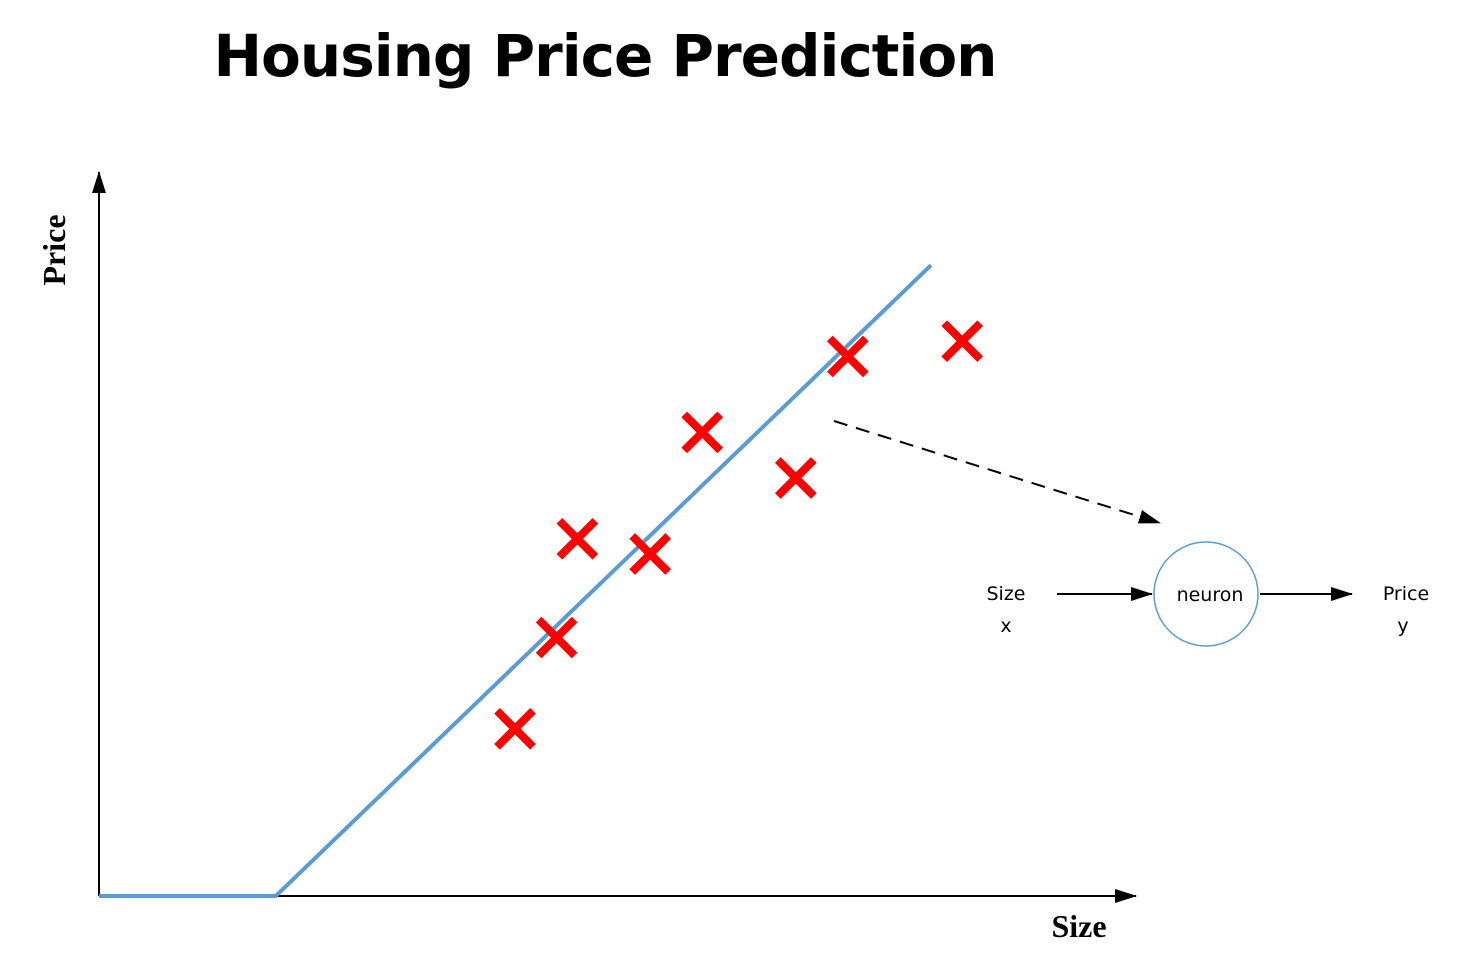  I want to click on page-title: Housing Price Prediction, so click(605, 56).